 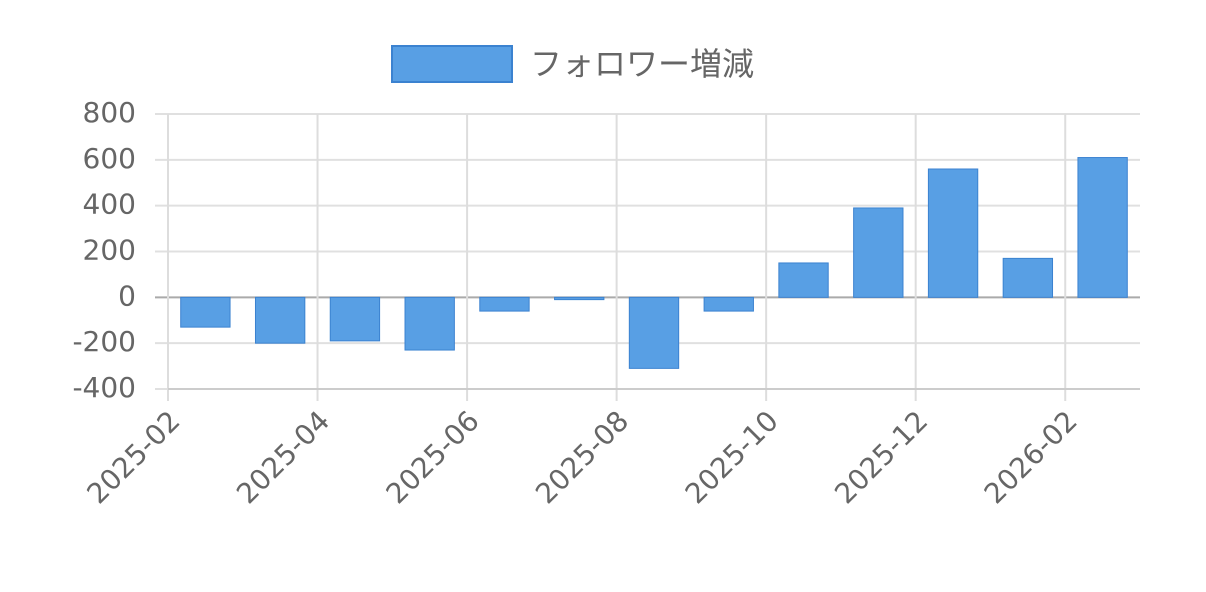 I want to click on y-tick-label: 600, so click(x=109, y=158).